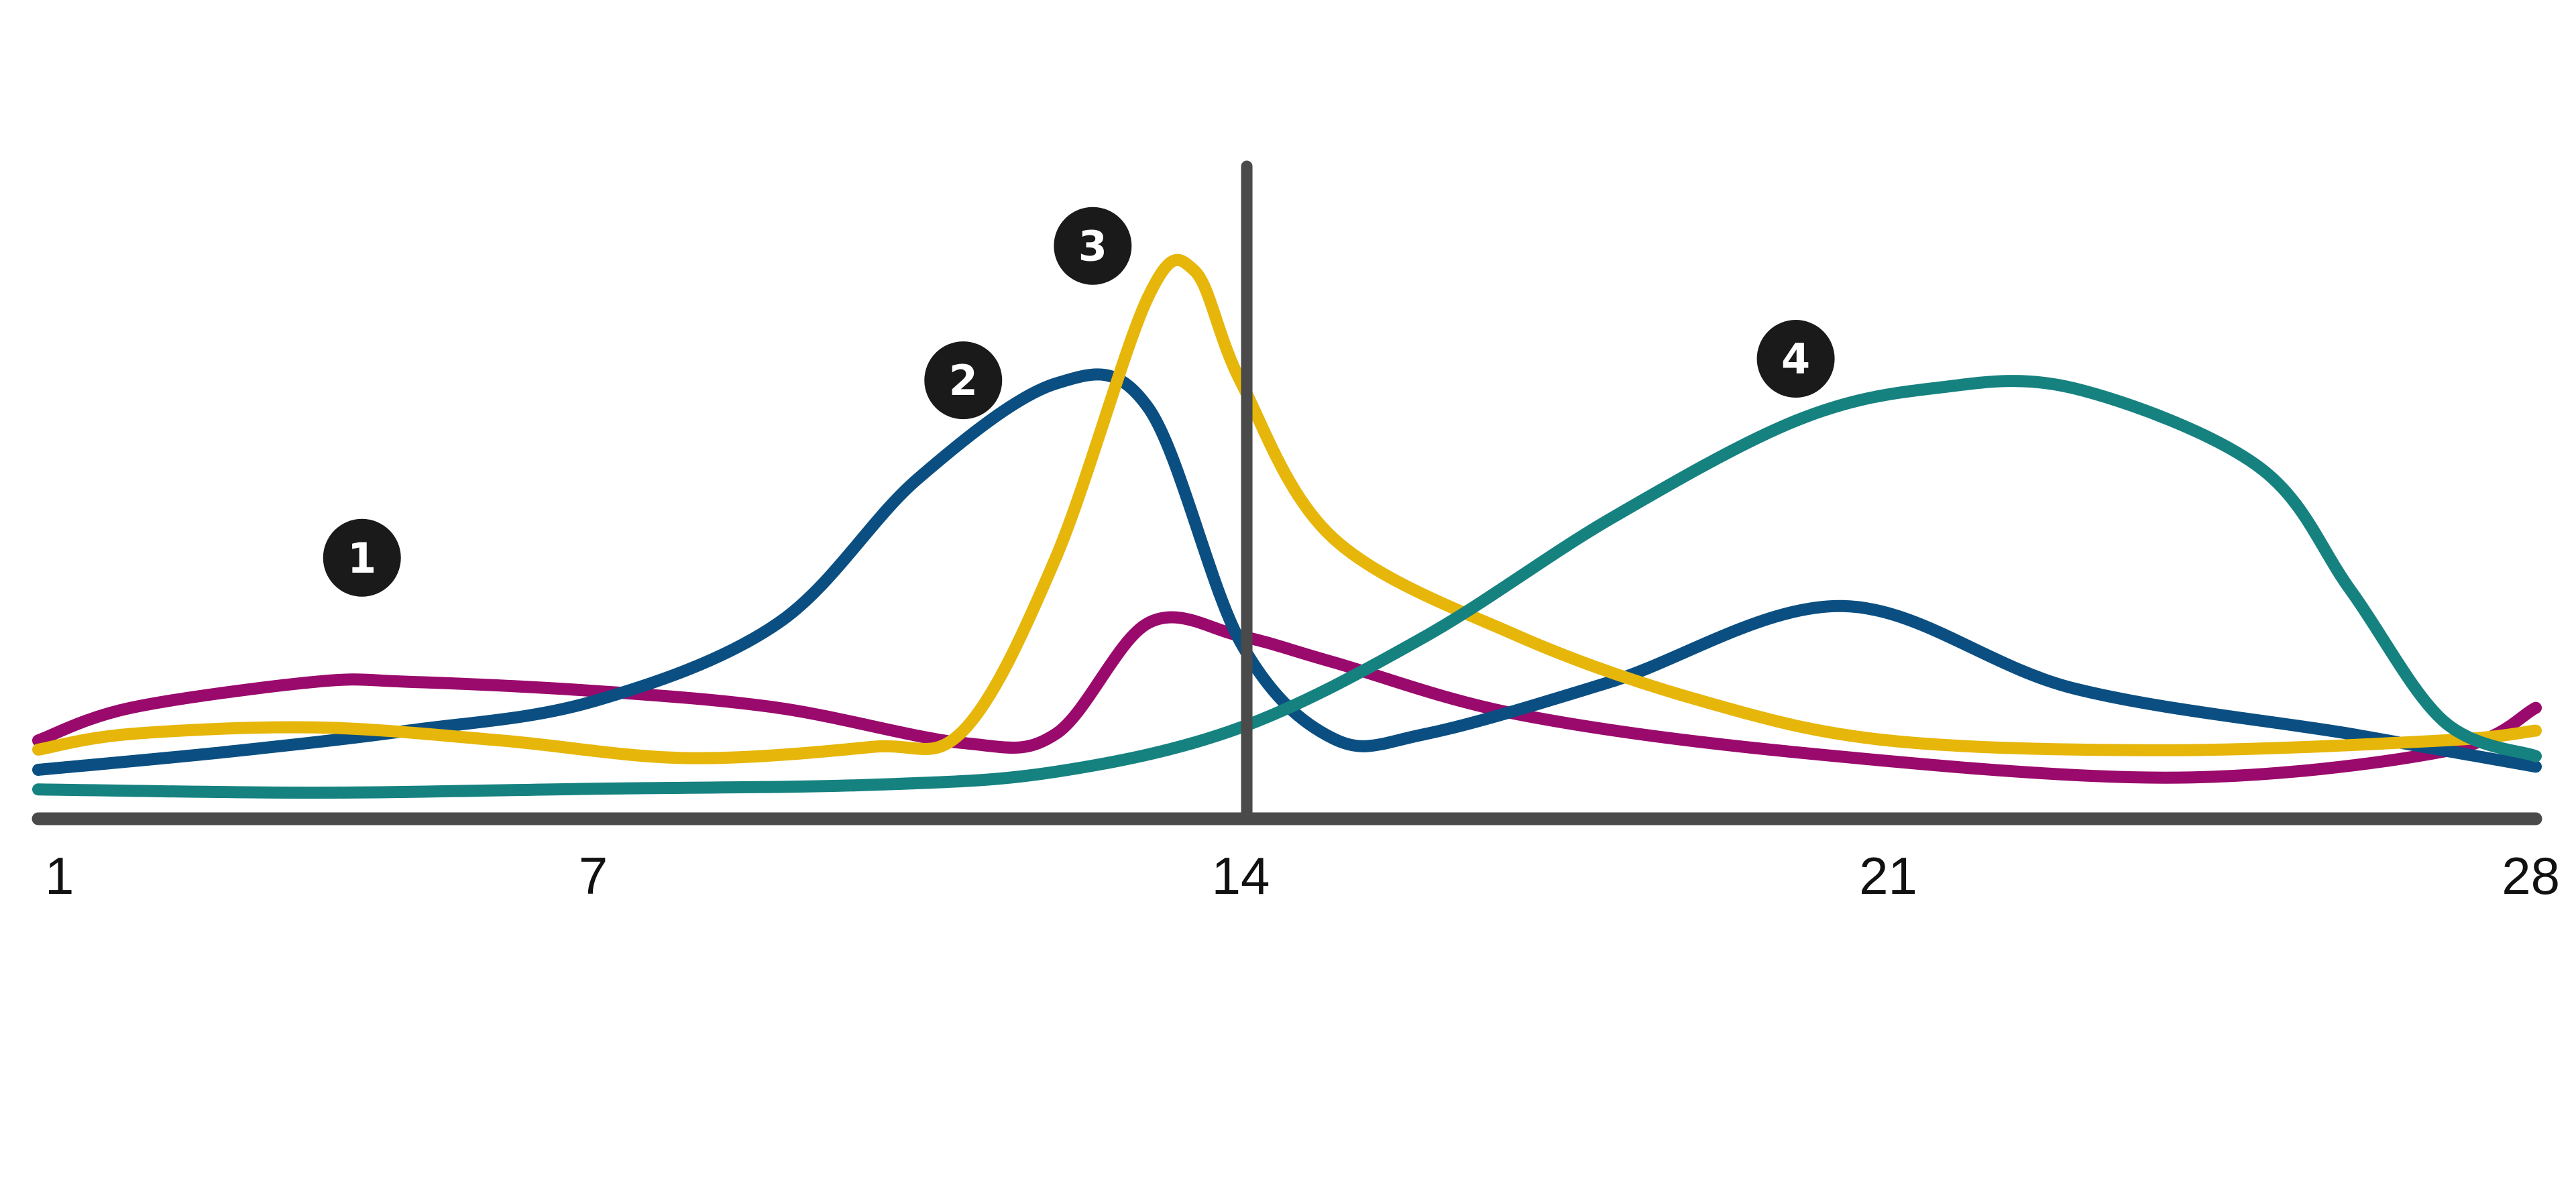 Image resolution: width=2576 pixels, height=1201 pixels. What do you see at coordinates (59, 875) in the screenshot?
I see `x-tick-label: 1` at bounding box center [59, 875].